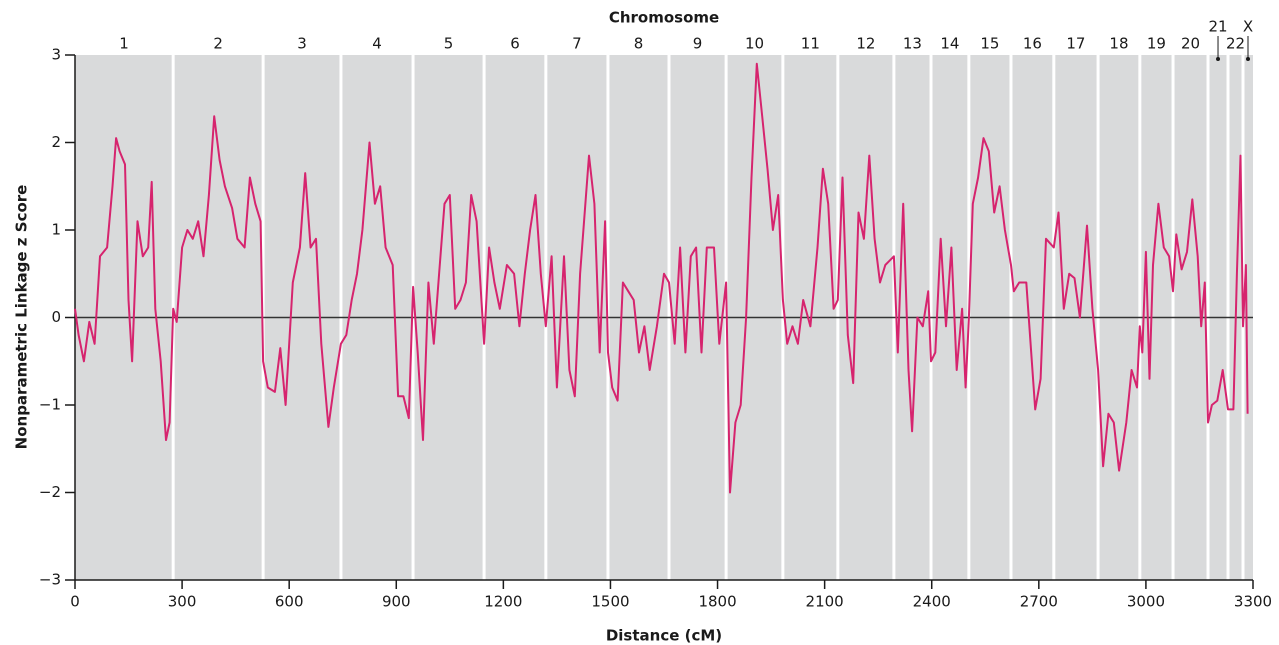 Image resolution: width=1279 pixels, height=645 pixels. What do you see at coordinates (50, 492) in the screenshot?
I see `y-tick-label: −2` at bounding box center [50, 492].